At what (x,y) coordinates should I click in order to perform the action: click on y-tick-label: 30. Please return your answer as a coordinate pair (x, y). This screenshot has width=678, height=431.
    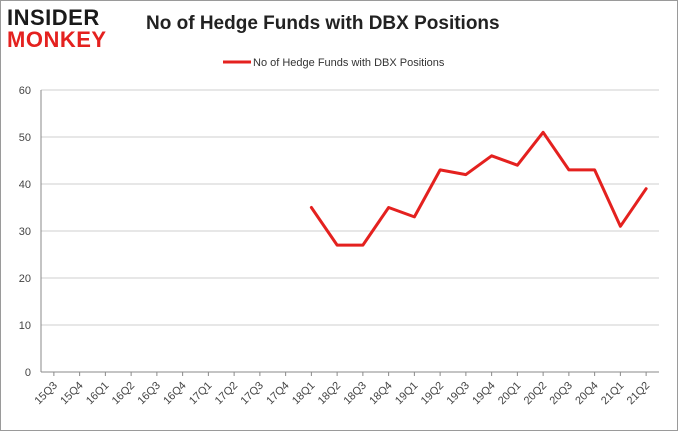
    Looking at the image, I should click on (25, 232).